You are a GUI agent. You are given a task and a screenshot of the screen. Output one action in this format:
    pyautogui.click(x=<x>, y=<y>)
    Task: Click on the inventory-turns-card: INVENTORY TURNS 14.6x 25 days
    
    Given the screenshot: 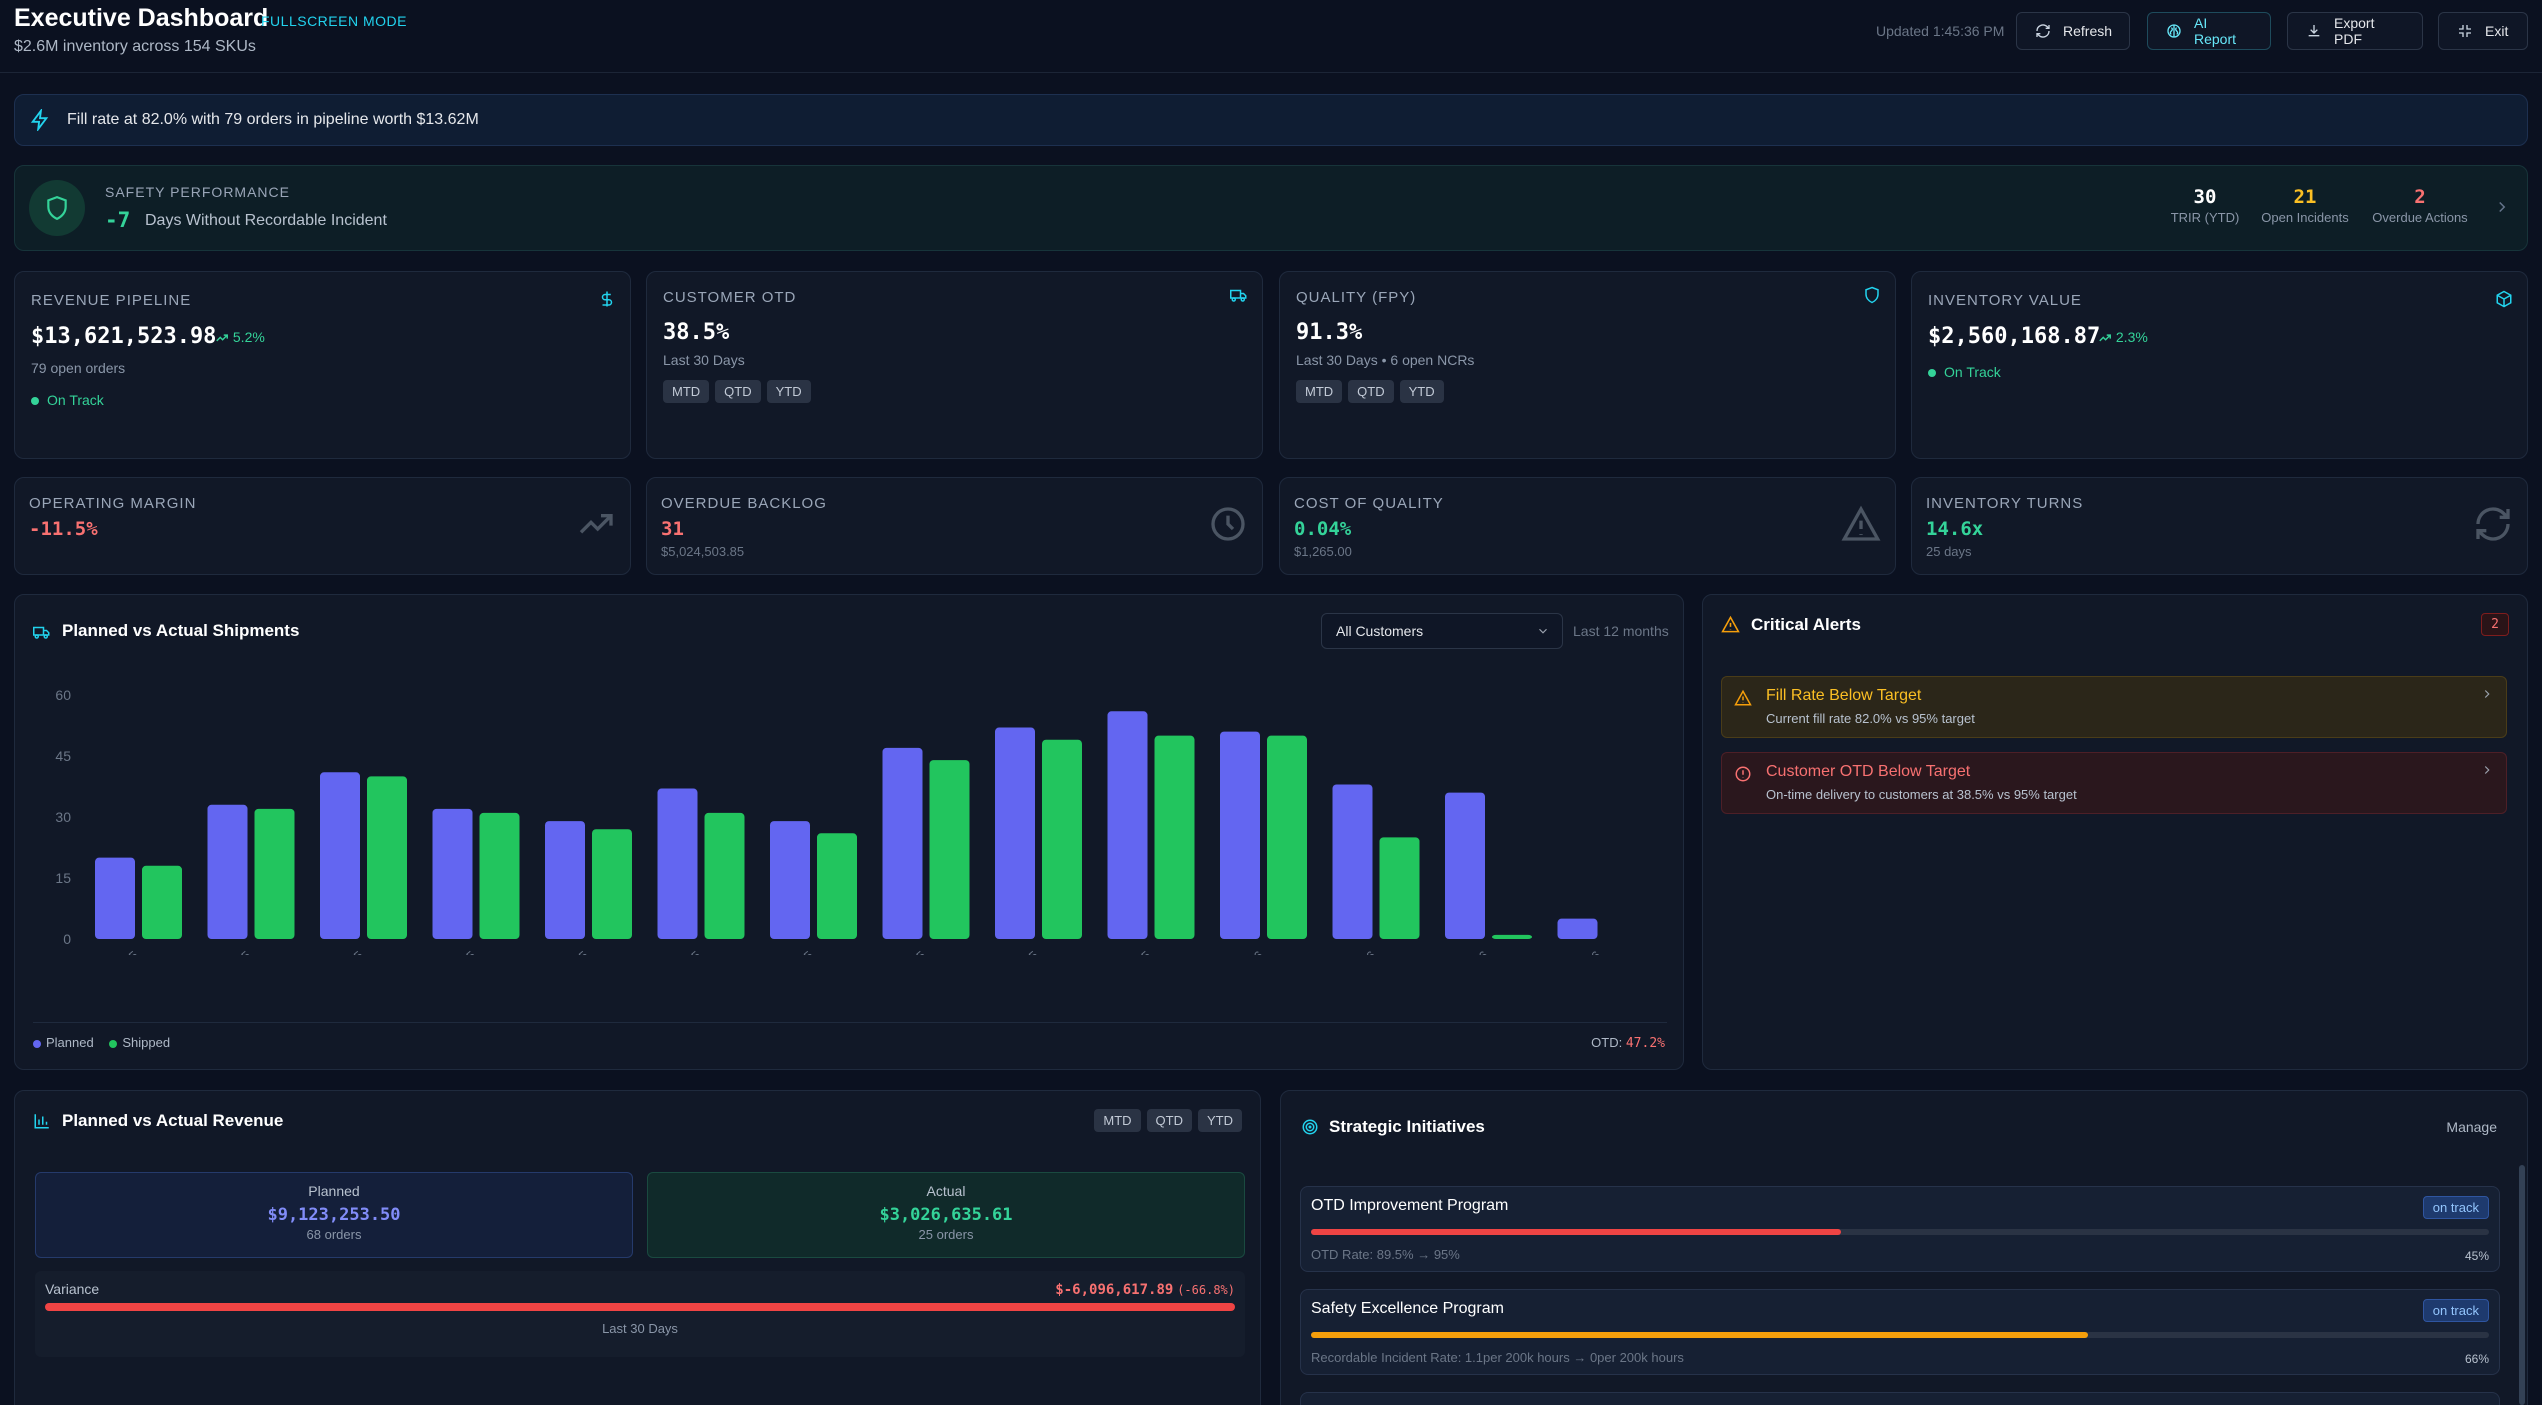 What is the action you would take?
    pyautogui.click(x=2219, y=526)
    